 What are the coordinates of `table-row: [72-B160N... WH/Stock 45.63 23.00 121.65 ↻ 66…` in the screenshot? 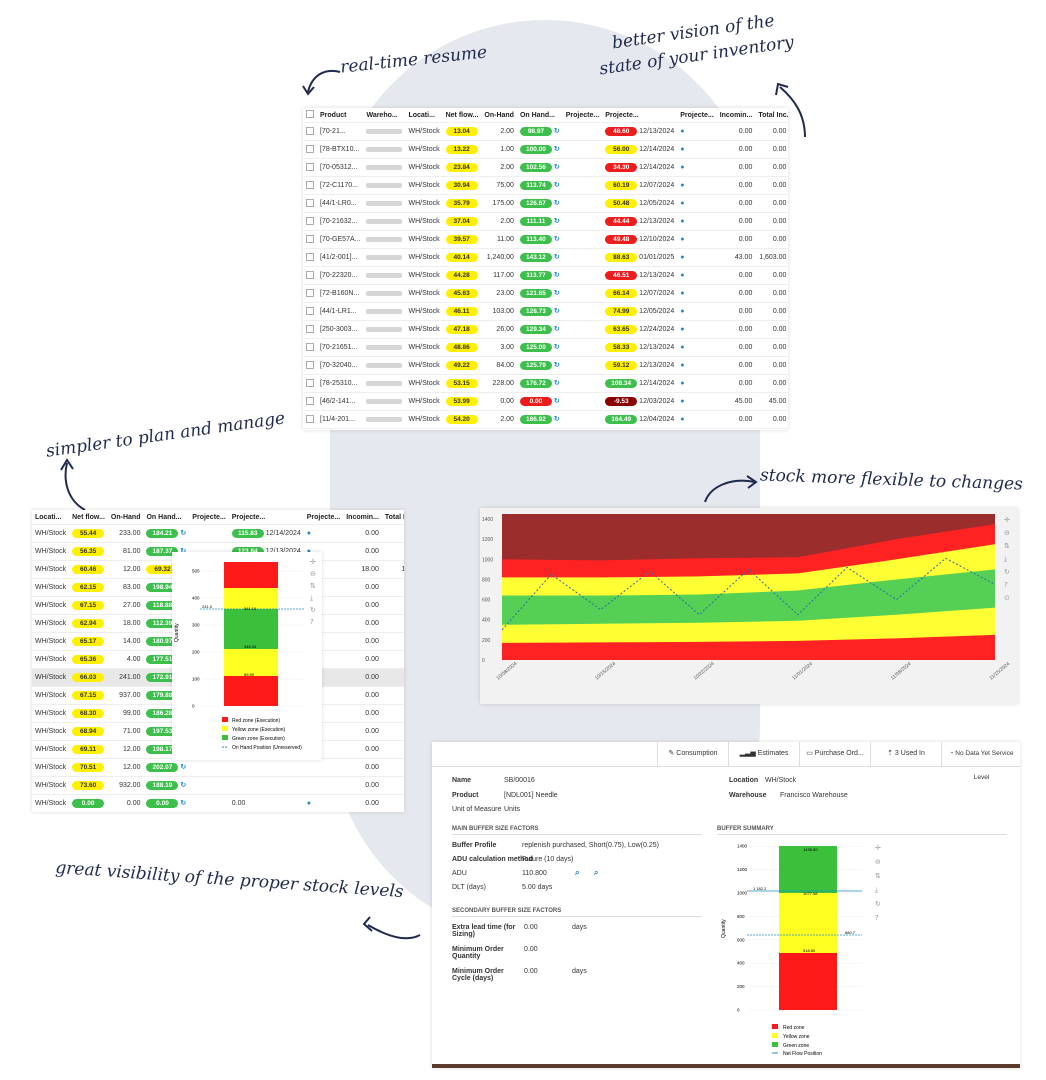 It's located at (545, 293).